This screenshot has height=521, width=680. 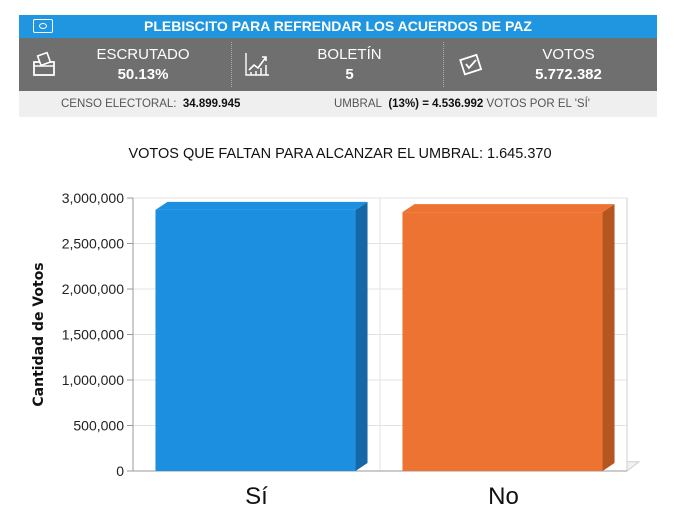 What do you see at coordinates (93, 198) in the screenshot?
I see `y-tick-label: 3,000,000` at bounding box center [93, 198].